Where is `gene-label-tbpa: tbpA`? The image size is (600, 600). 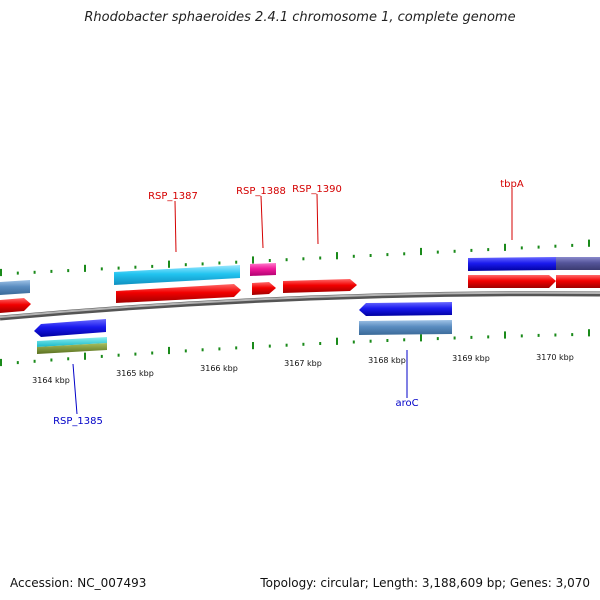
gene-label-tbpa: tbpA is located at coordinates (512, 184).